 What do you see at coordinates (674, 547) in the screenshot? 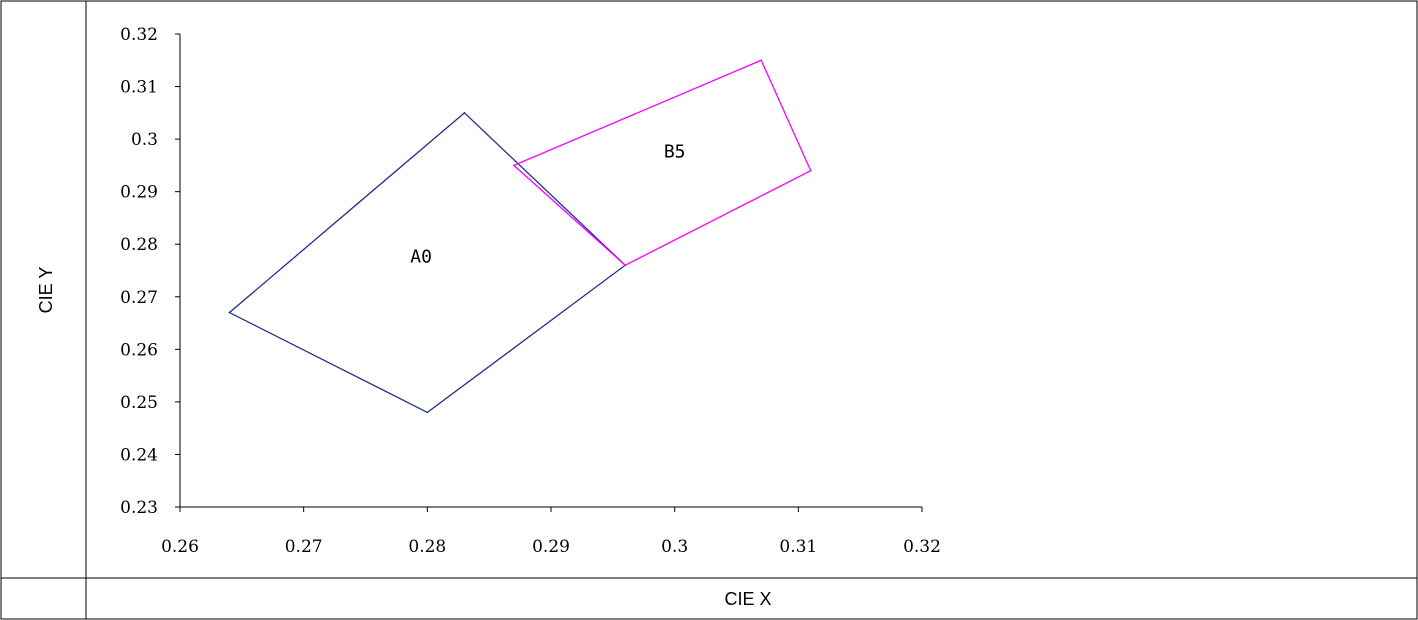
I see `x-tick-label: 0.3` at bounding box center [674, 547].